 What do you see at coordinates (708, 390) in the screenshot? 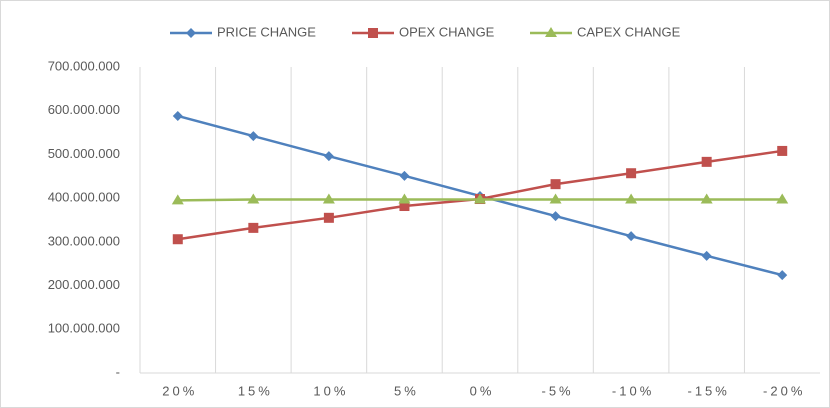
I see `x-tick-label: -15%` at bounding box center [708, 390].